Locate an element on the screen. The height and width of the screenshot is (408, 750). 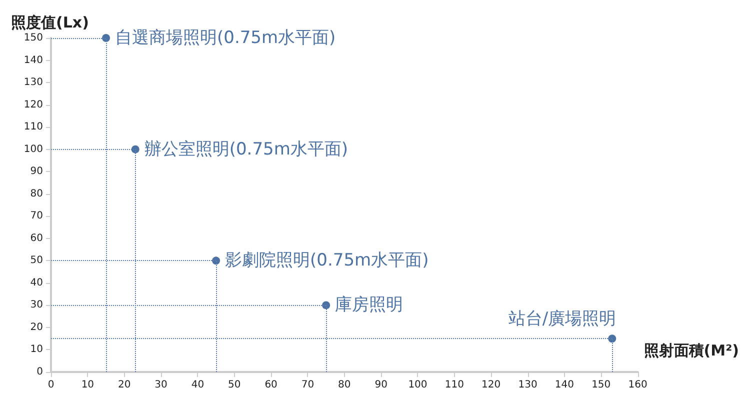
x-tick-label: 150 is located at coordinates (601, 385).